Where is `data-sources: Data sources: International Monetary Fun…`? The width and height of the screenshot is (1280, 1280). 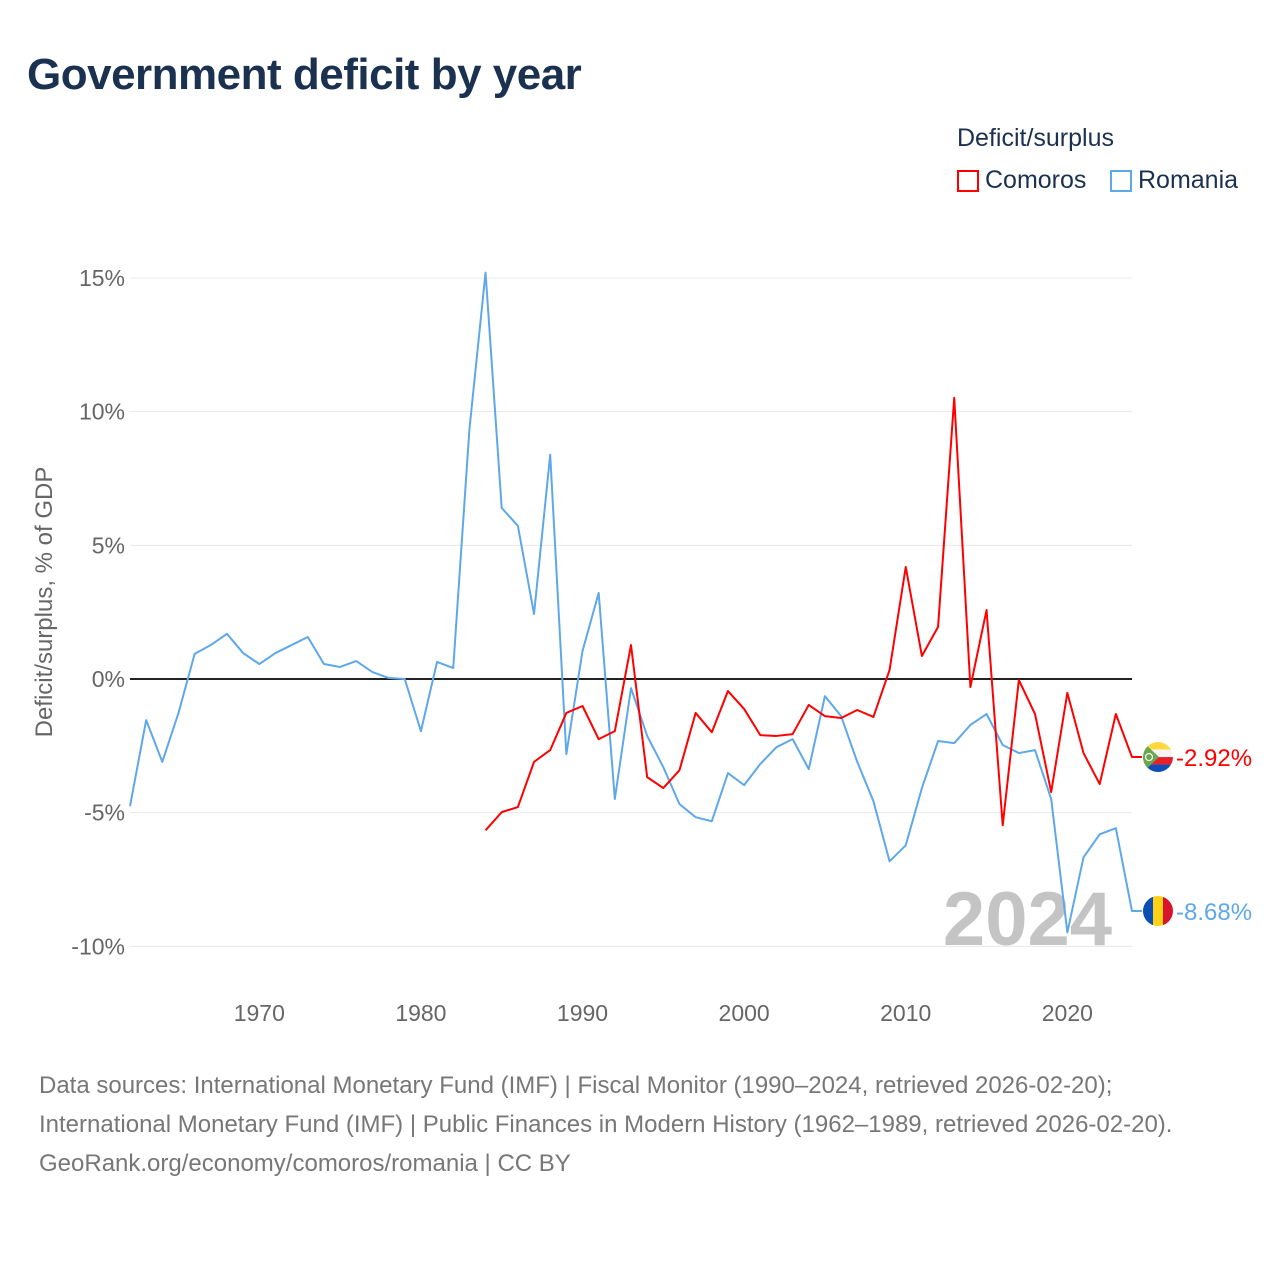
data-sources: Data sources: International Monetary Fun… is located at coordinates (606, 1105).